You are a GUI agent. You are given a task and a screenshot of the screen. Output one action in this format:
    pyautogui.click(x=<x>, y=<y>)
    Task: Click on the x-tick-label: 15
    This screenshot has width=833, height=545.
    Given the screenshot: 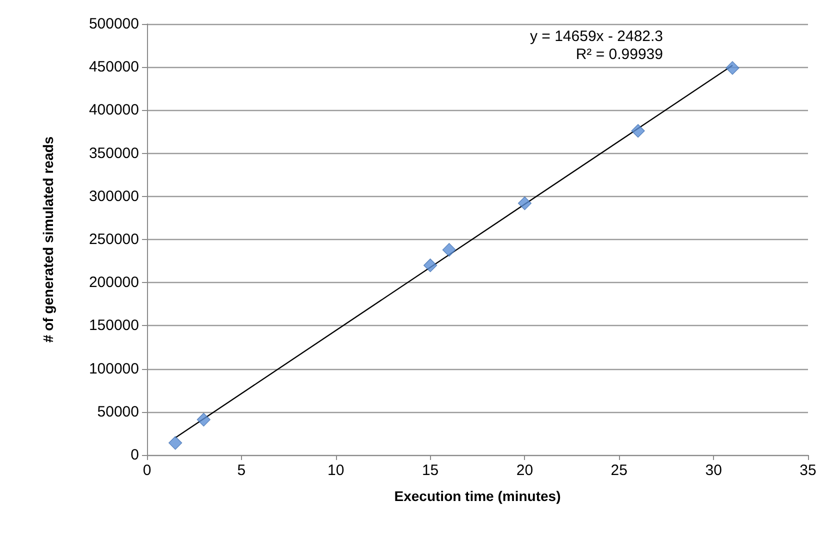 What is the action you would take?
    pyautogui.click(x=430, y=470)
    